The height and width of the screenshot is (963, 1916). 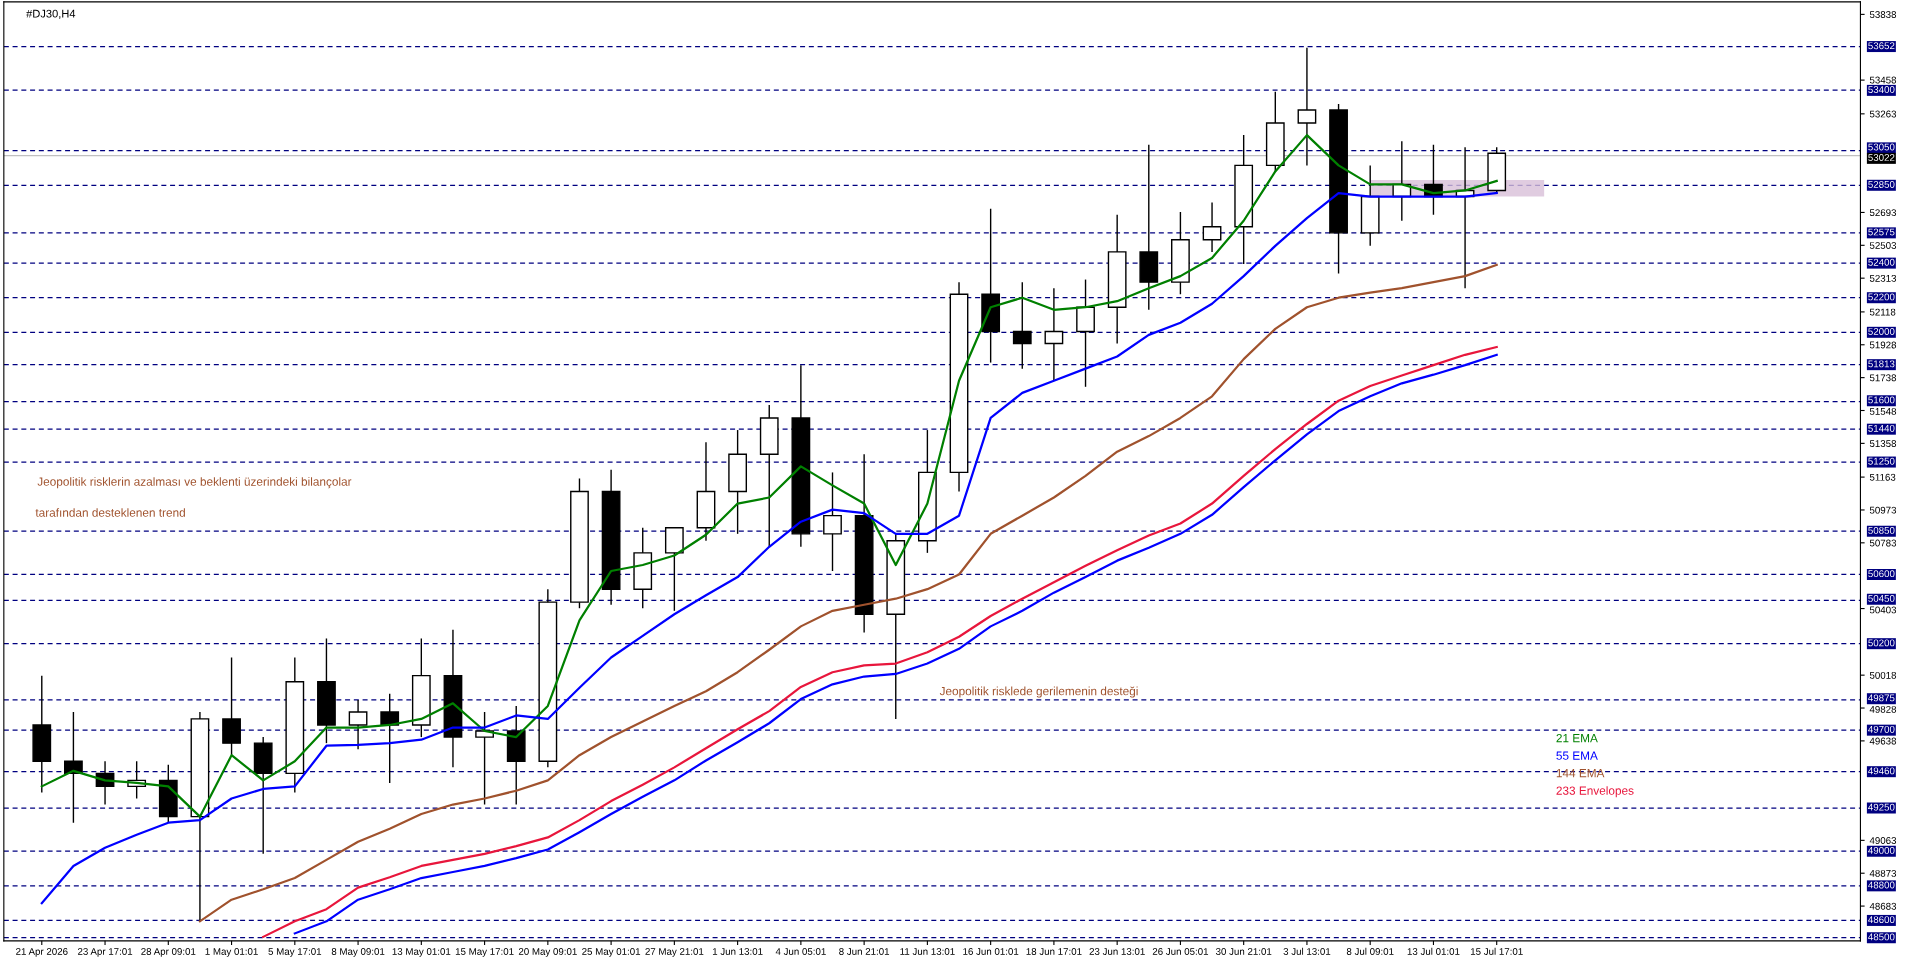 I want to click on x-tick-label: 30 Jun 21:01, so click(x=1243, y=951).